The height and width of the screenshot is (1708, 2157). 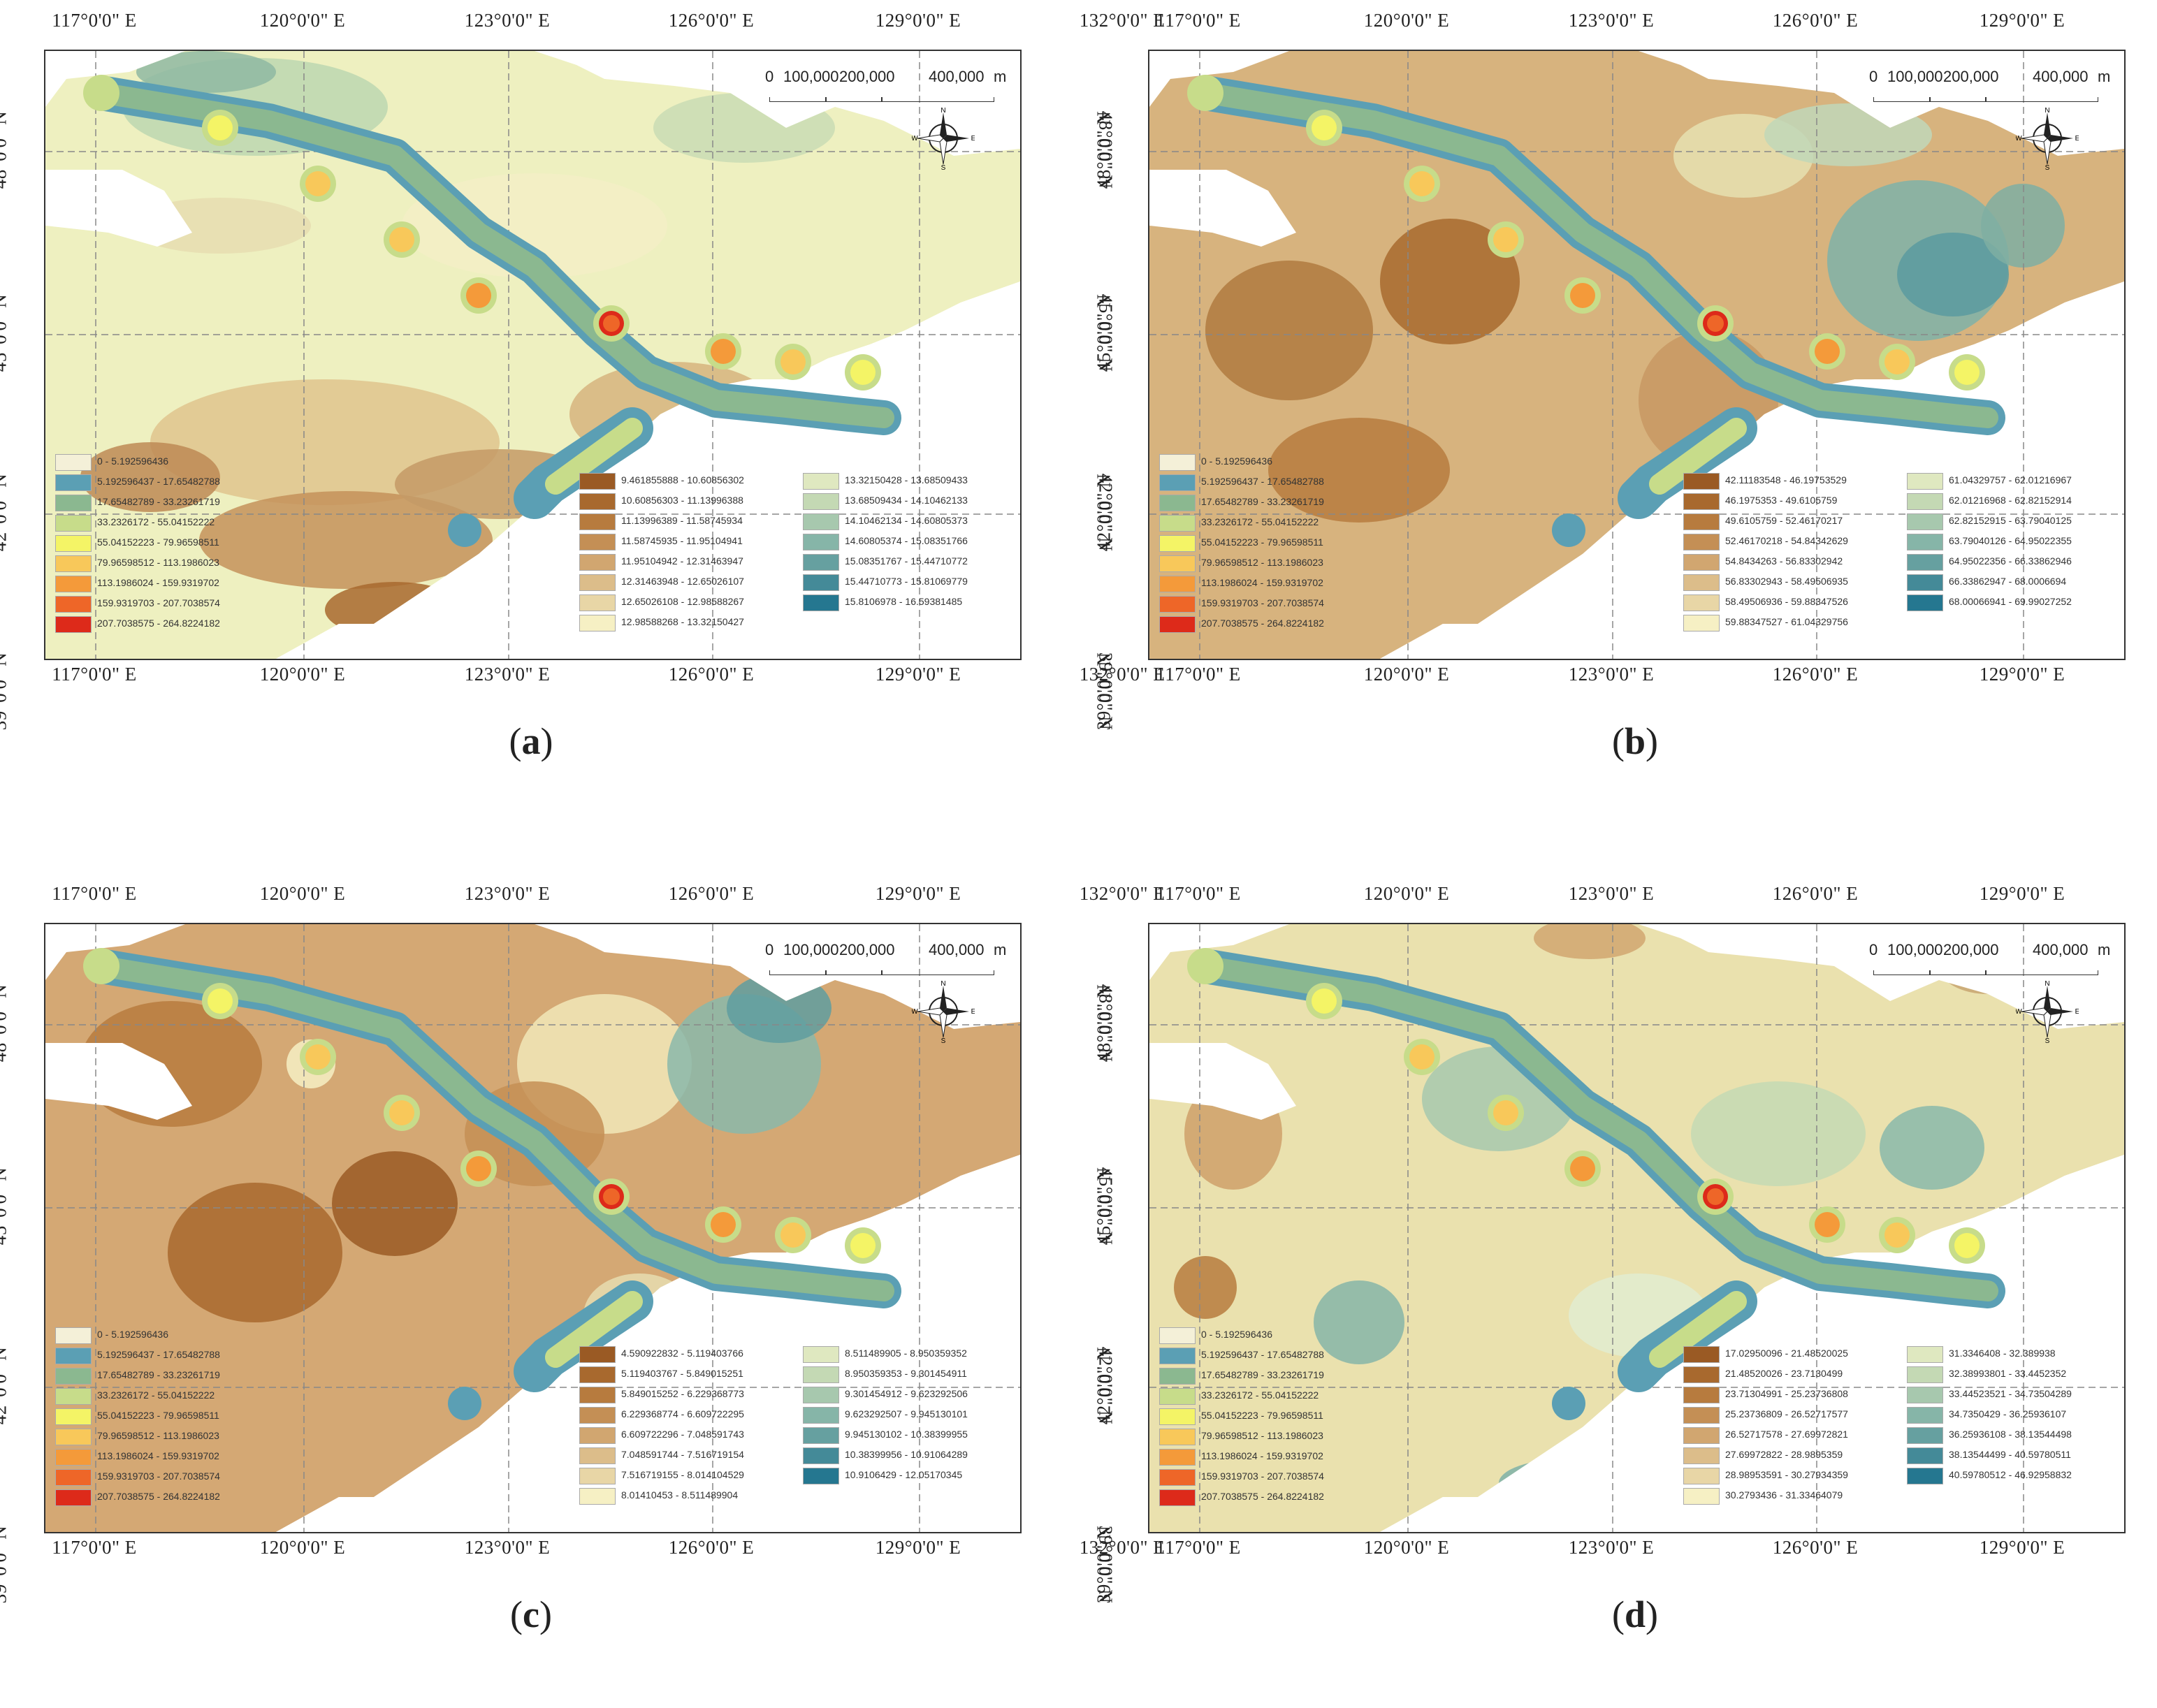 I want to click on legend-row: 33.44523521 - 34.73504289, so click(x=2012, y=1394).